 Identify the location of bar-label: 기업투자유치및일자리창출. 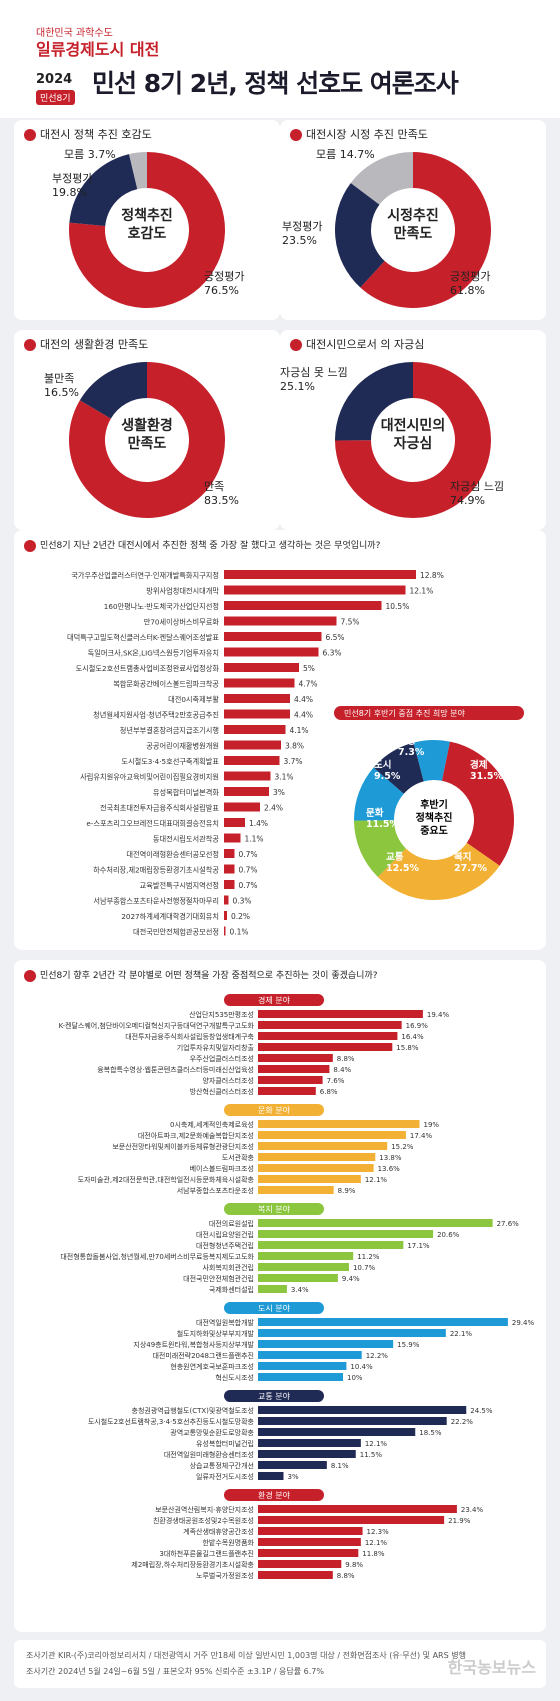
(216, 1047).